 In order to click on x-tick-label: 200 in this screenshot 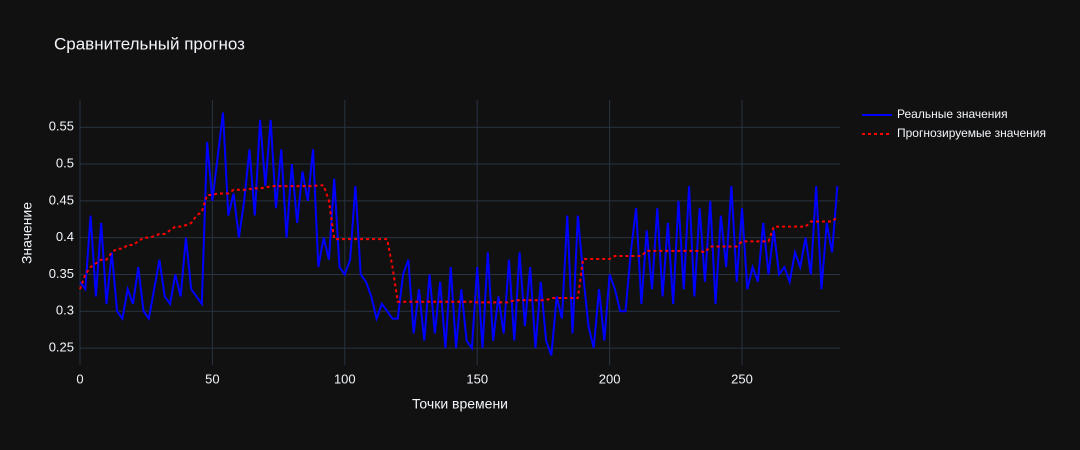, I will do `click(610, 378)`.